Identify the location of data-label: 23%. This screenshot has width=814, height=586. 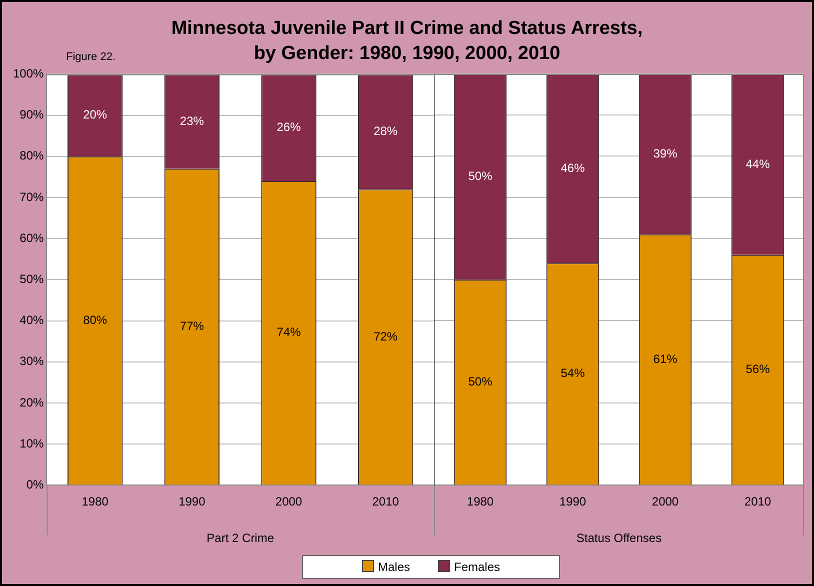
(192, 121).